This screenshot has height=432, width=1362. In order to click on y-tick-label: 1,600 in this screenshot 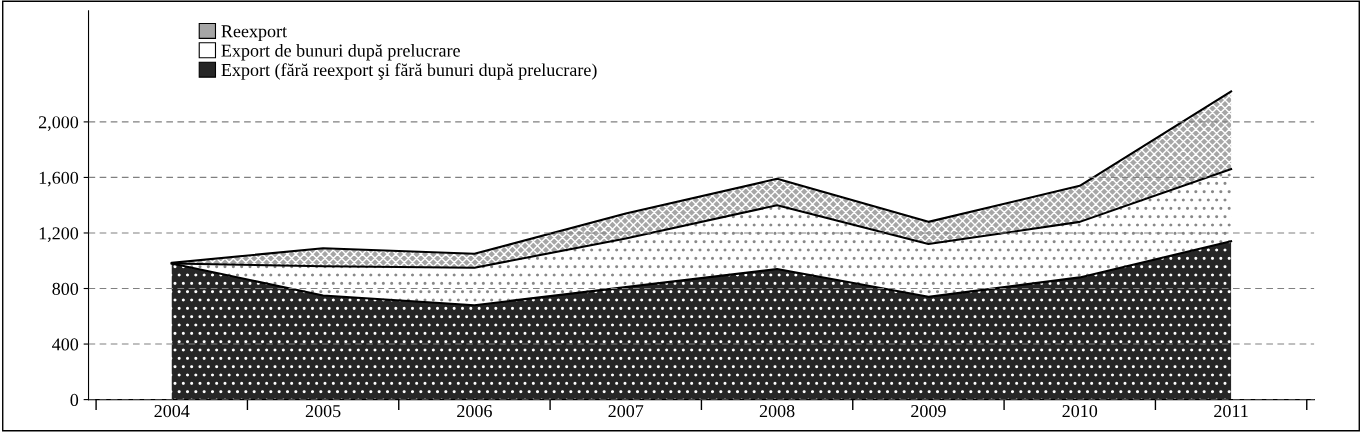, I will do `click(59, 179)`.